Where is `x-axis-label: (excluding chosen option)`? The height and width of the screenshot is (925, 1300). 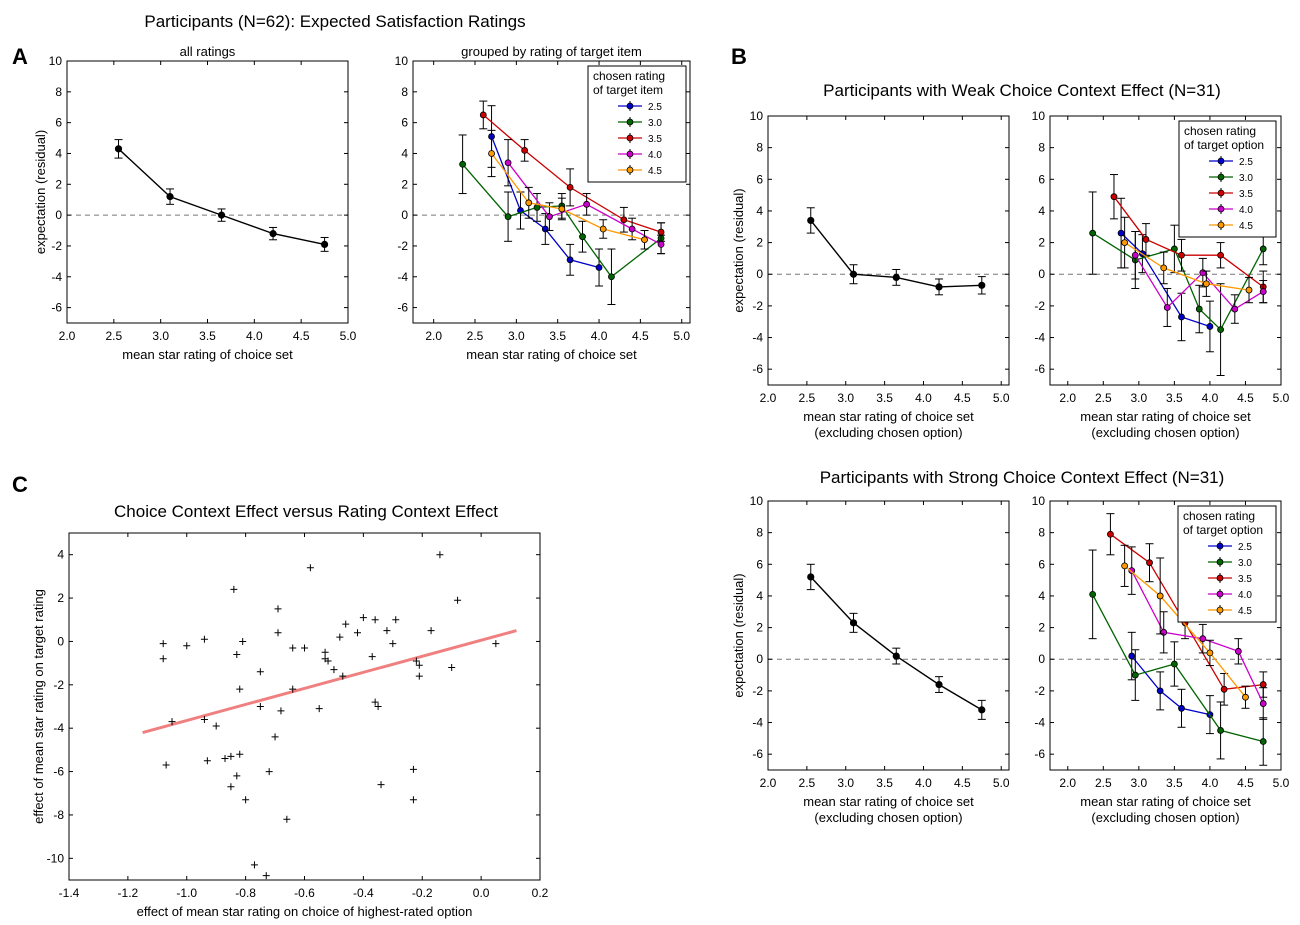 x-axis-label: (excluding chosen option) is located at coordinates (888, 817).